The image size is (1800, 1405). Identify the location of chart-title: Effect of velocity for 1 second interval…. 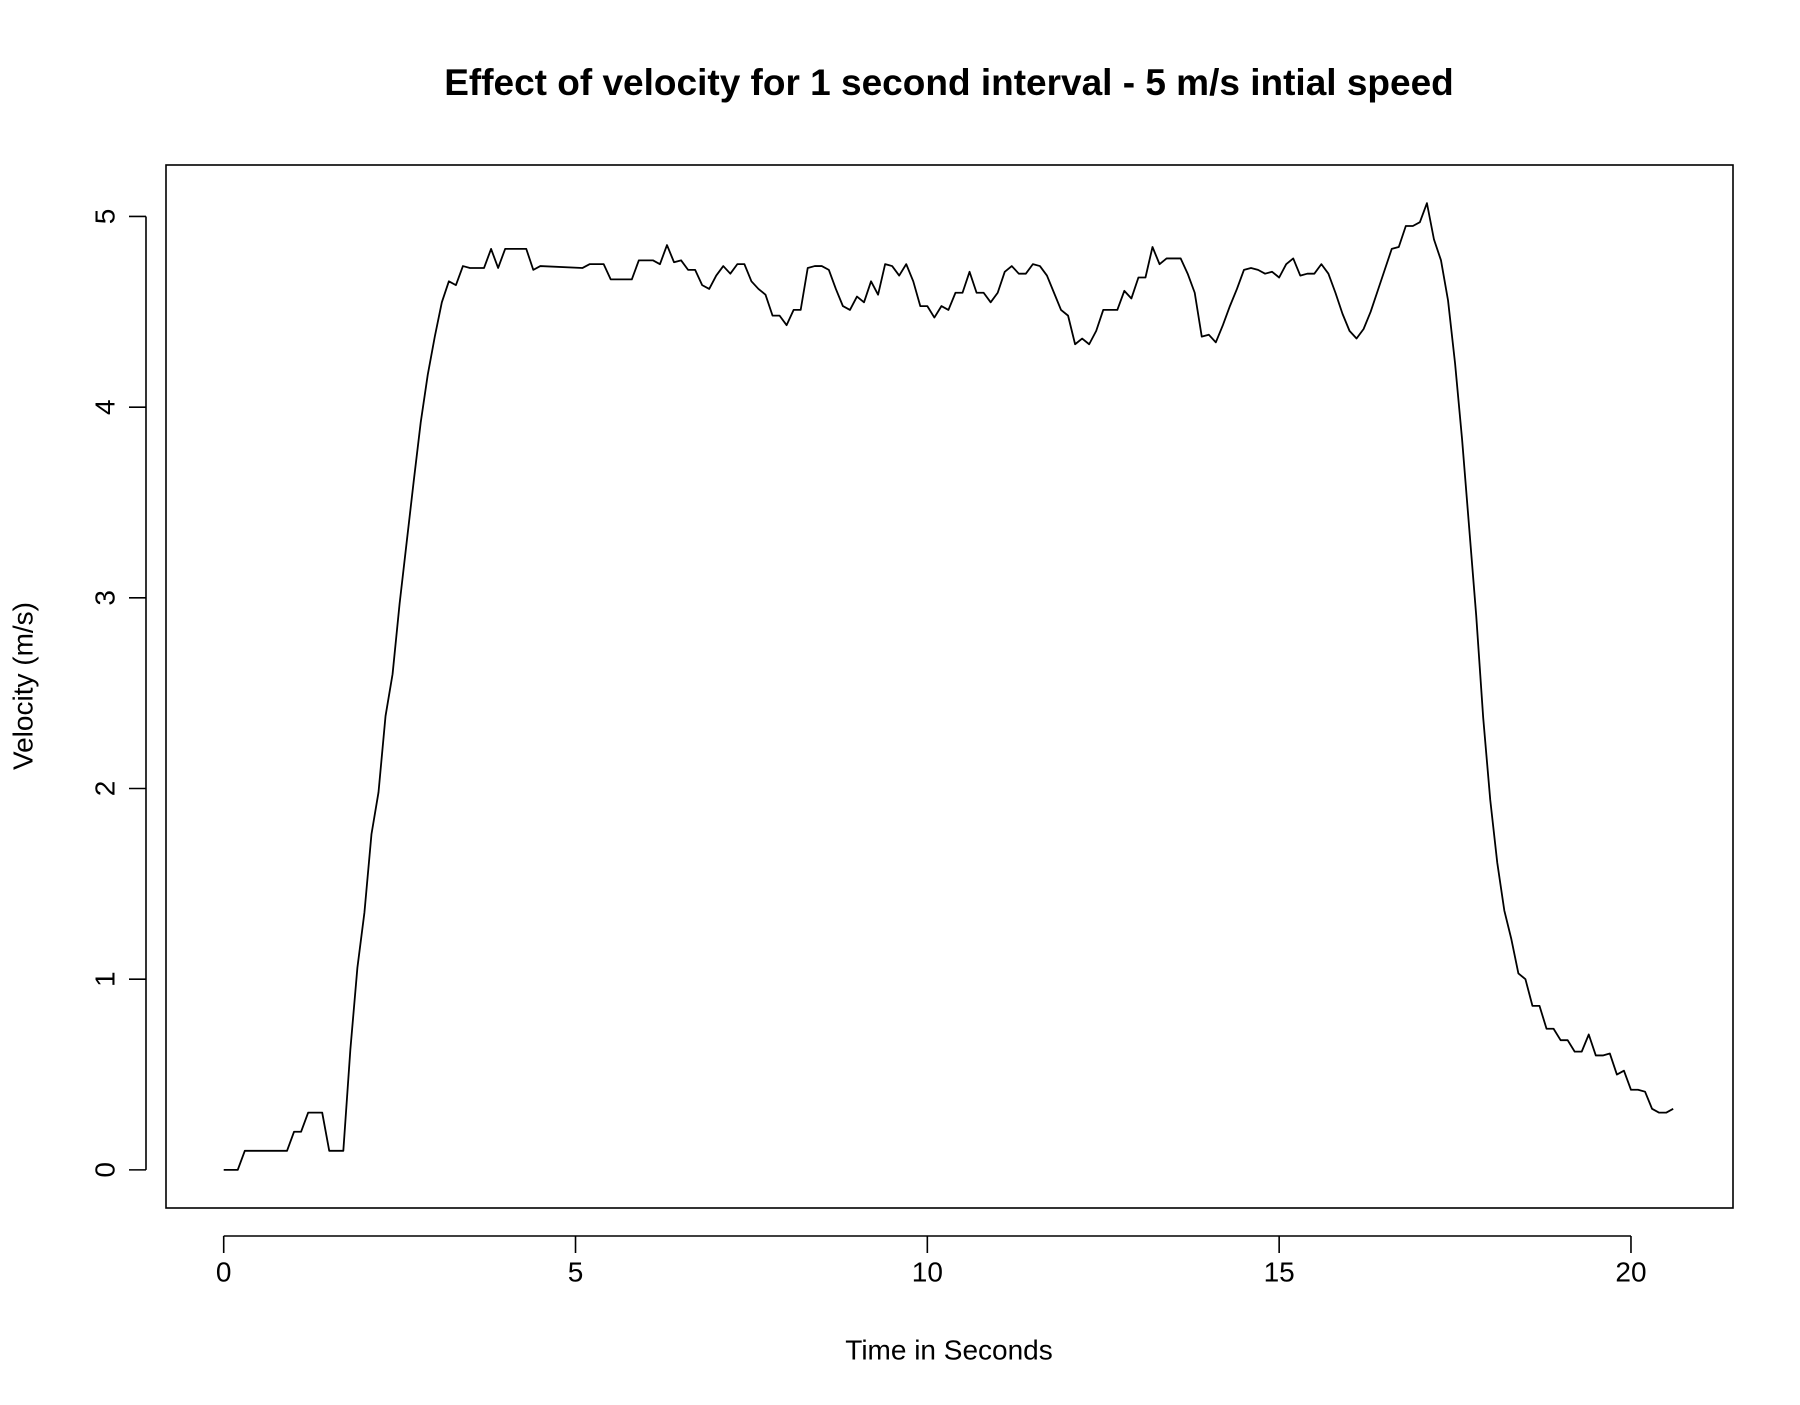
(949, 82).